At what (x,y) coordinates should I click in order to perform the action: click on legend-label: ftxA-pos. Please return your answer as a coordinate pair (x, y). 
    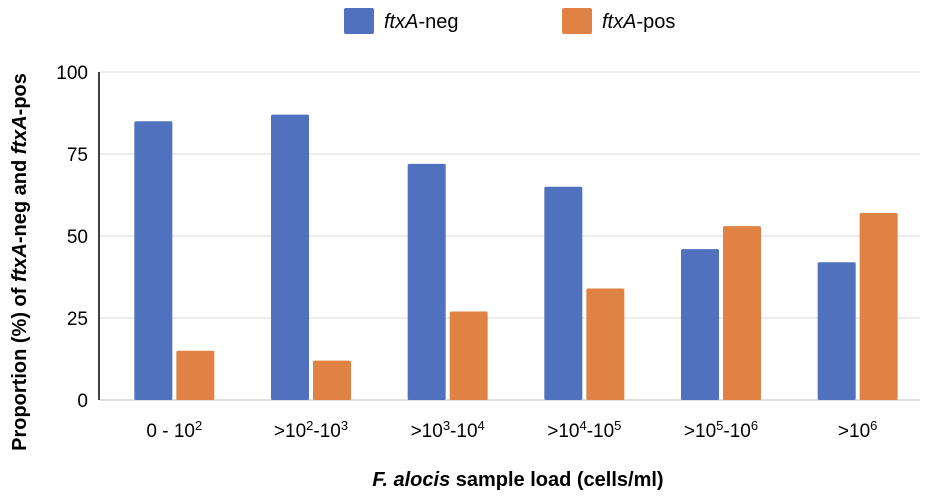
    Looking at the image, I should click on (638, 22).